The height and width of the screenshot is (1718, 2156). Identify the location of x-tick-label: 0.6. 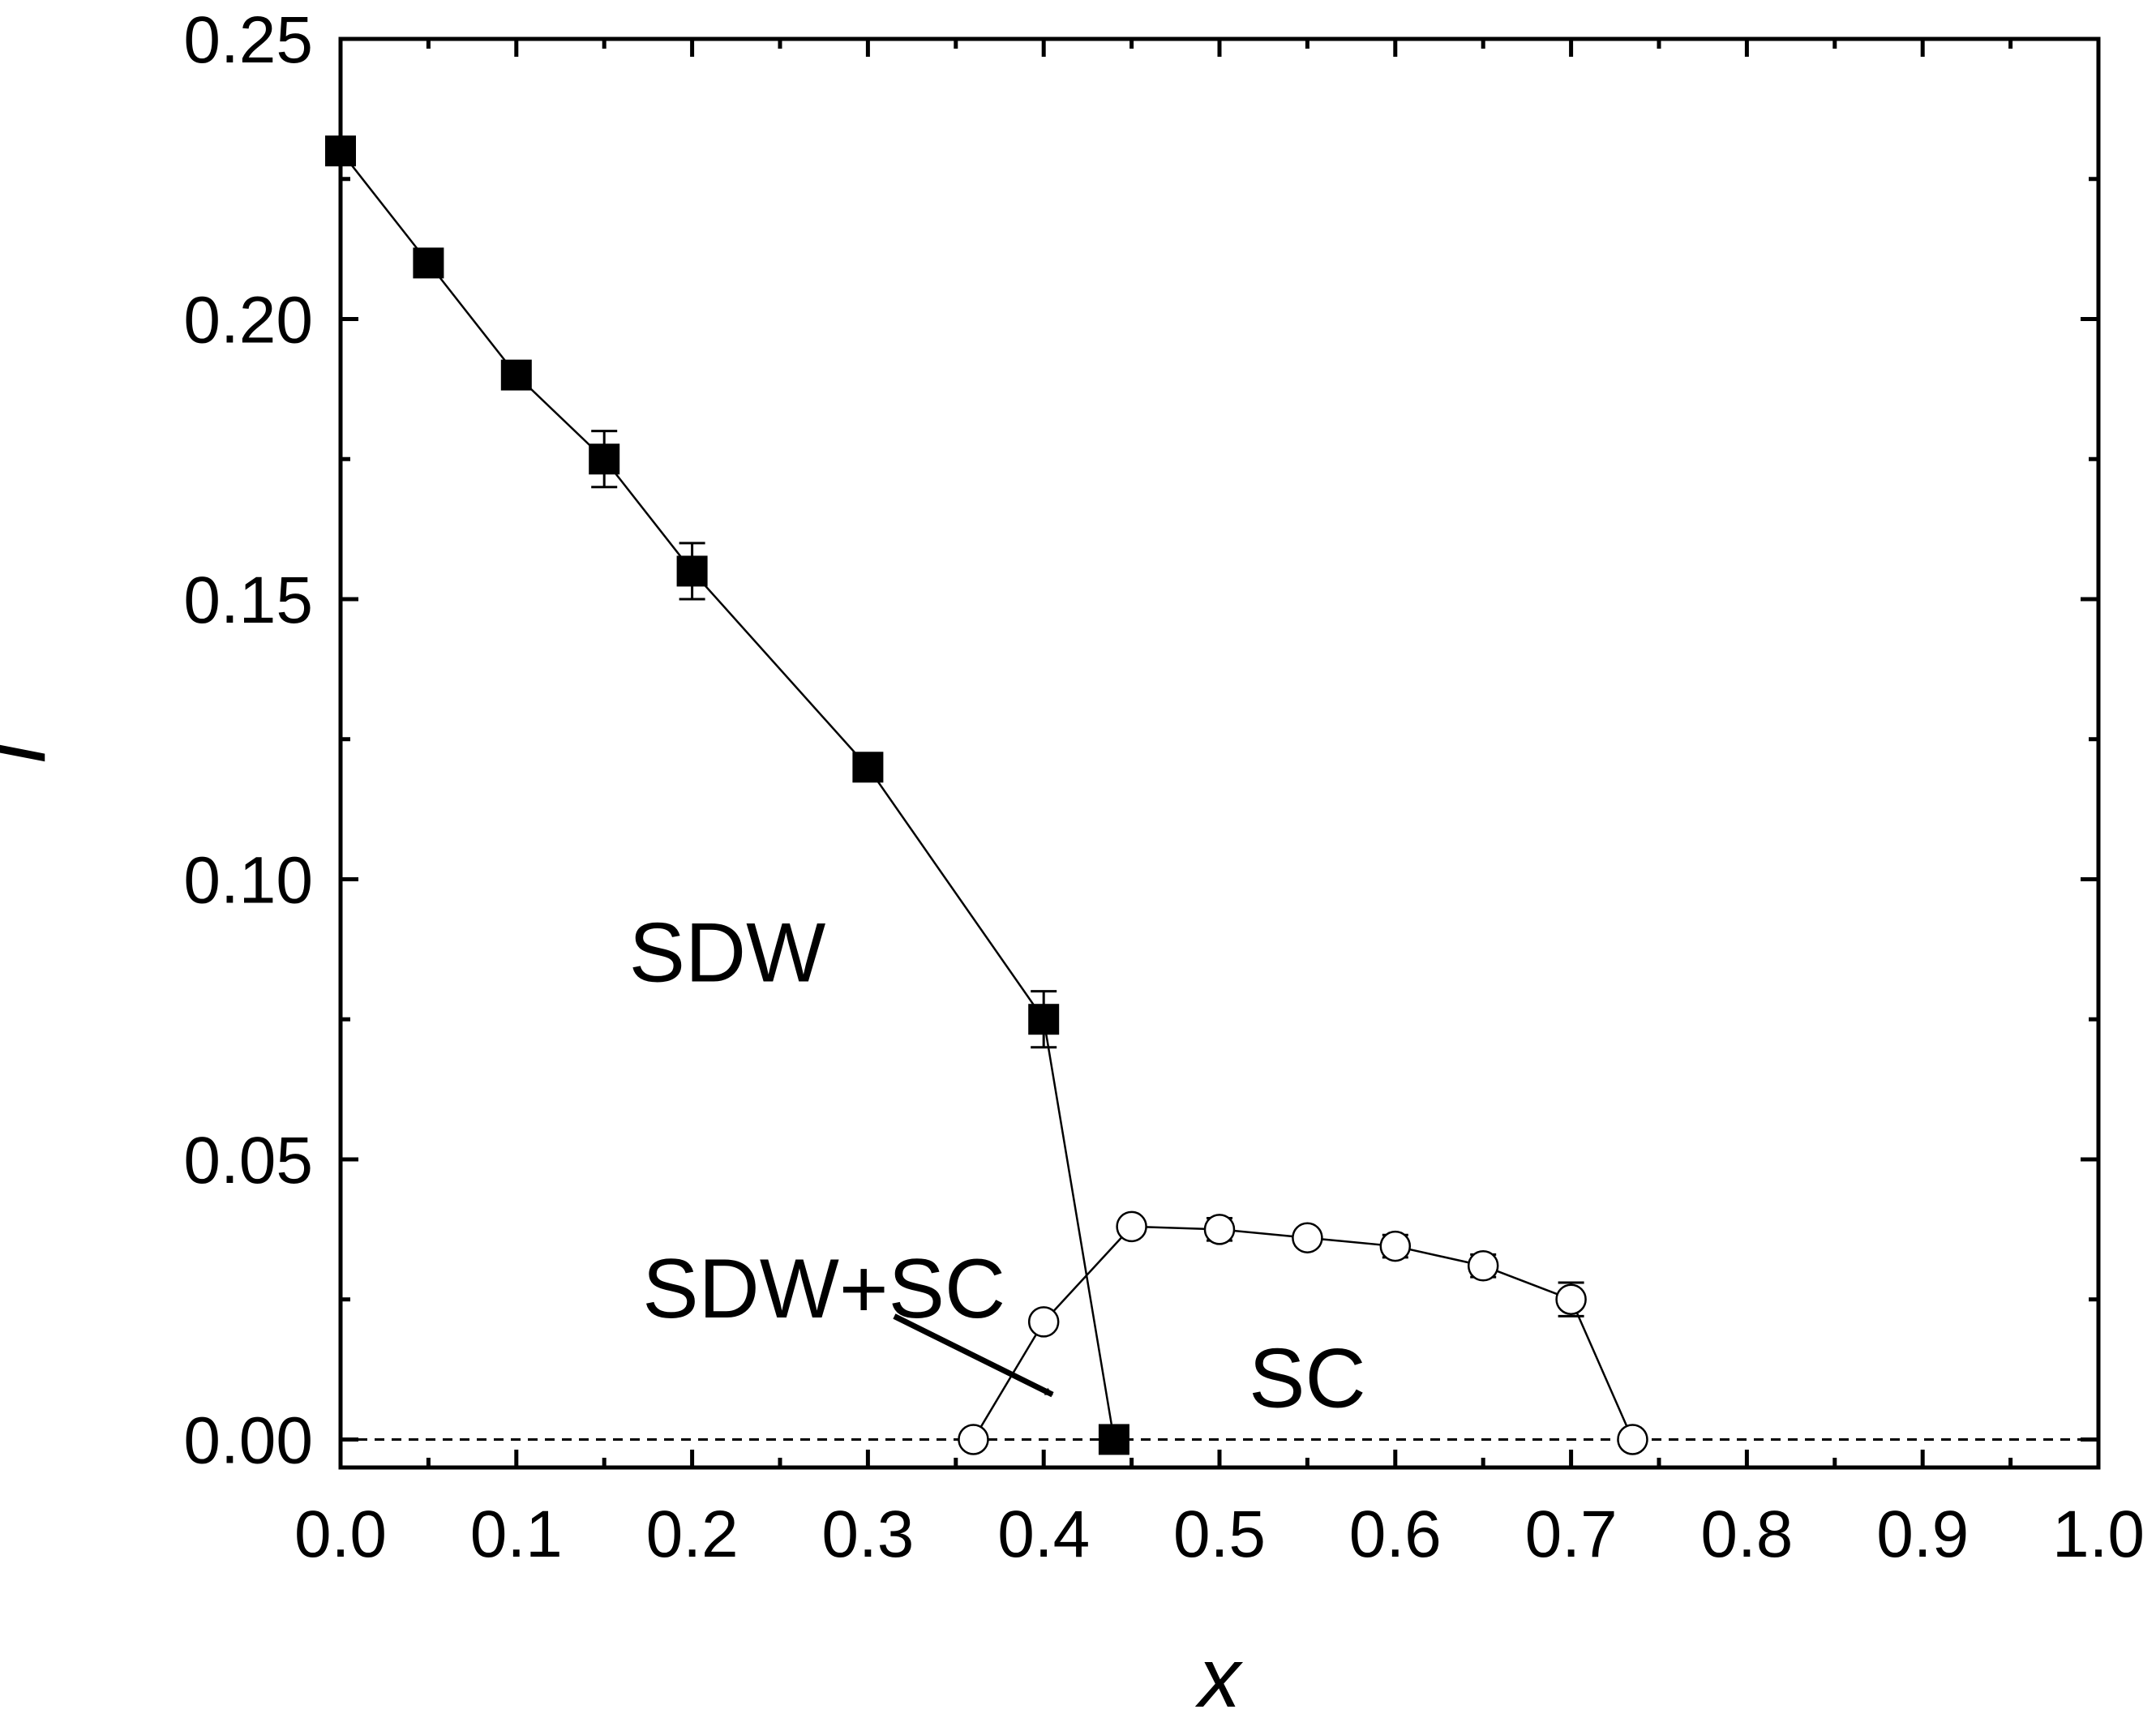
(1395, 1534).